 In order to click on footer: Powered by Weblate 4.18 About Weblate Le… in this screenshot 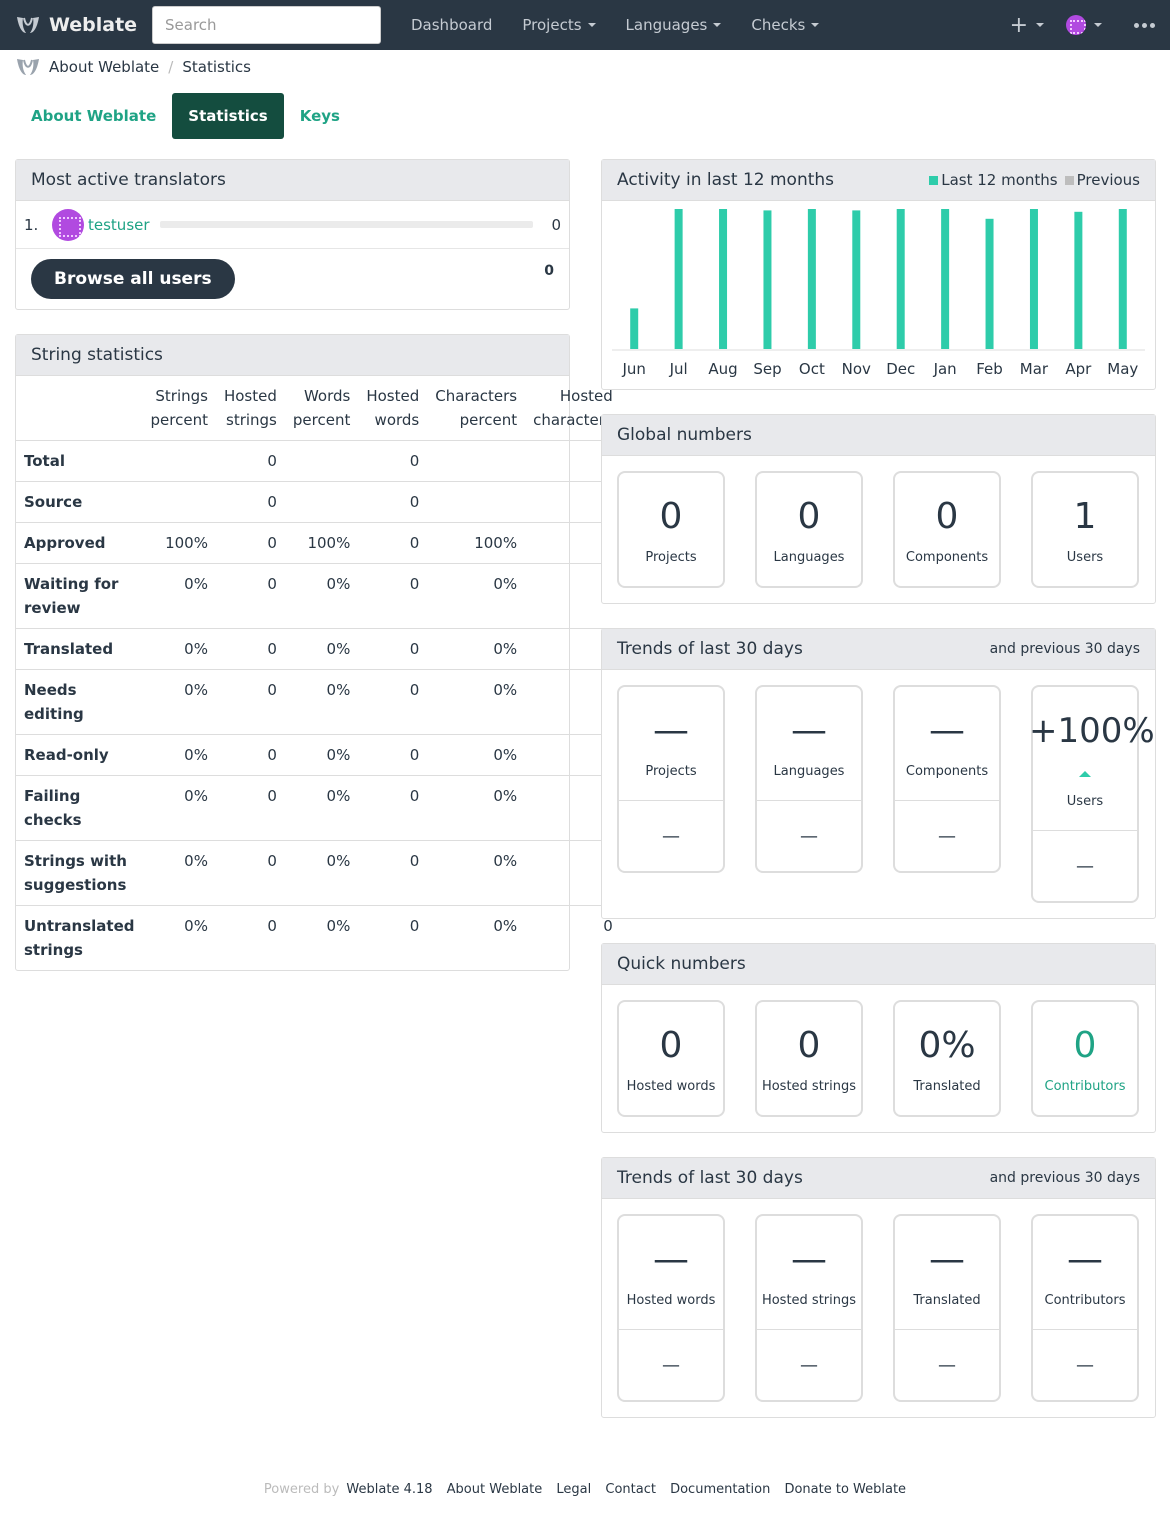, I will do `click(585, 1489)`.